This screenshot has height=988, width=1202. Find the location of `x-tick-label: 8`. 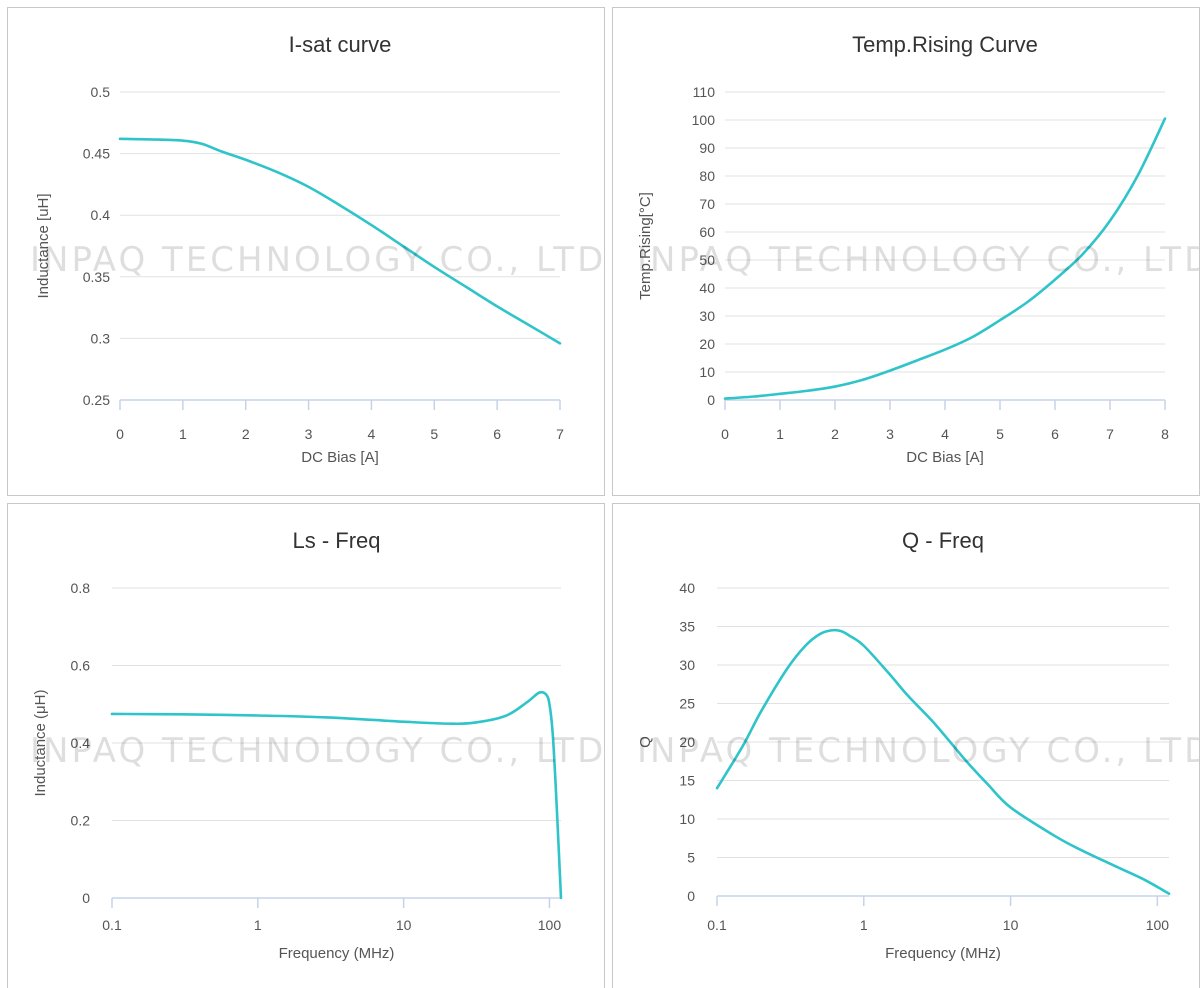

x-tick-label: 8 is located at coordinates (1165, 434).